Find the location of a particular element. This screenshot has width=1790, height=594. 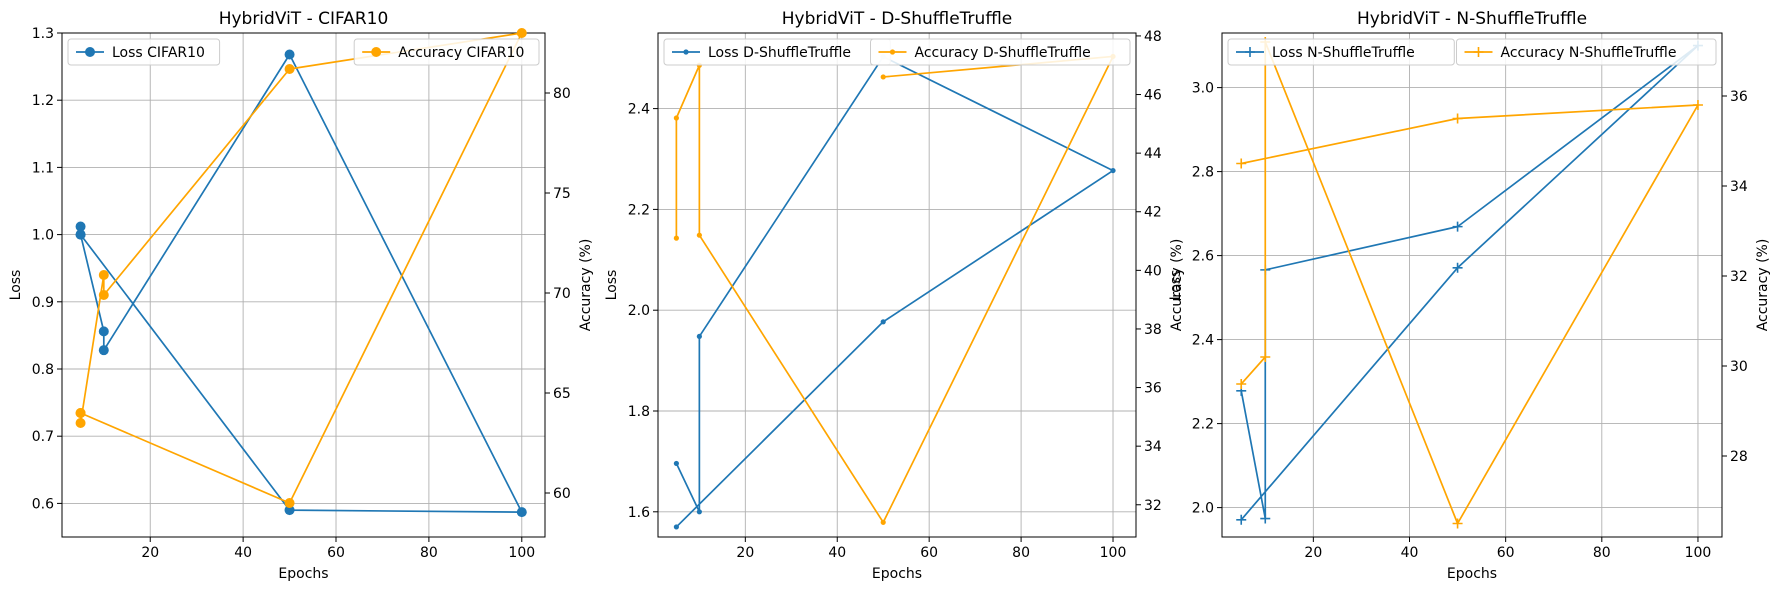

y2-tick-label: 34 is located at coordinates (1153, 447).